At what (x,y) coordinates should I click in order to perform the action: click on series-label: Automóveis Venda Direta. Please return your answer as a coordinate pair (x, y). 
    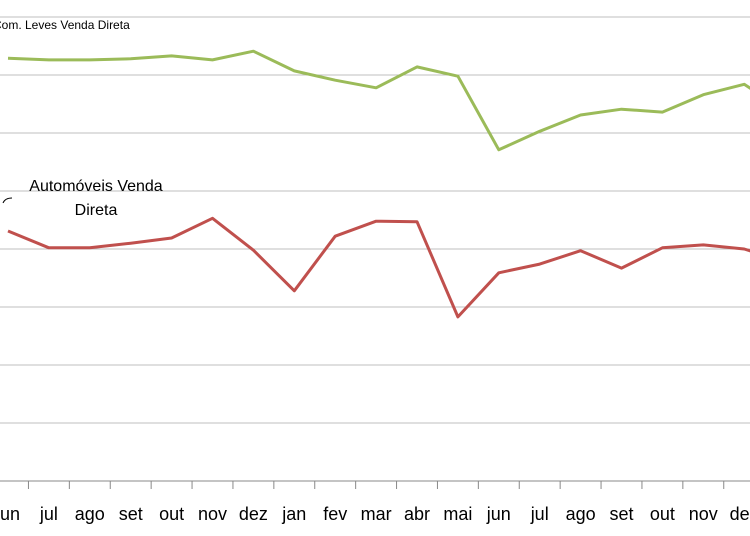
    Looking at the image, I should click on (96, 198).